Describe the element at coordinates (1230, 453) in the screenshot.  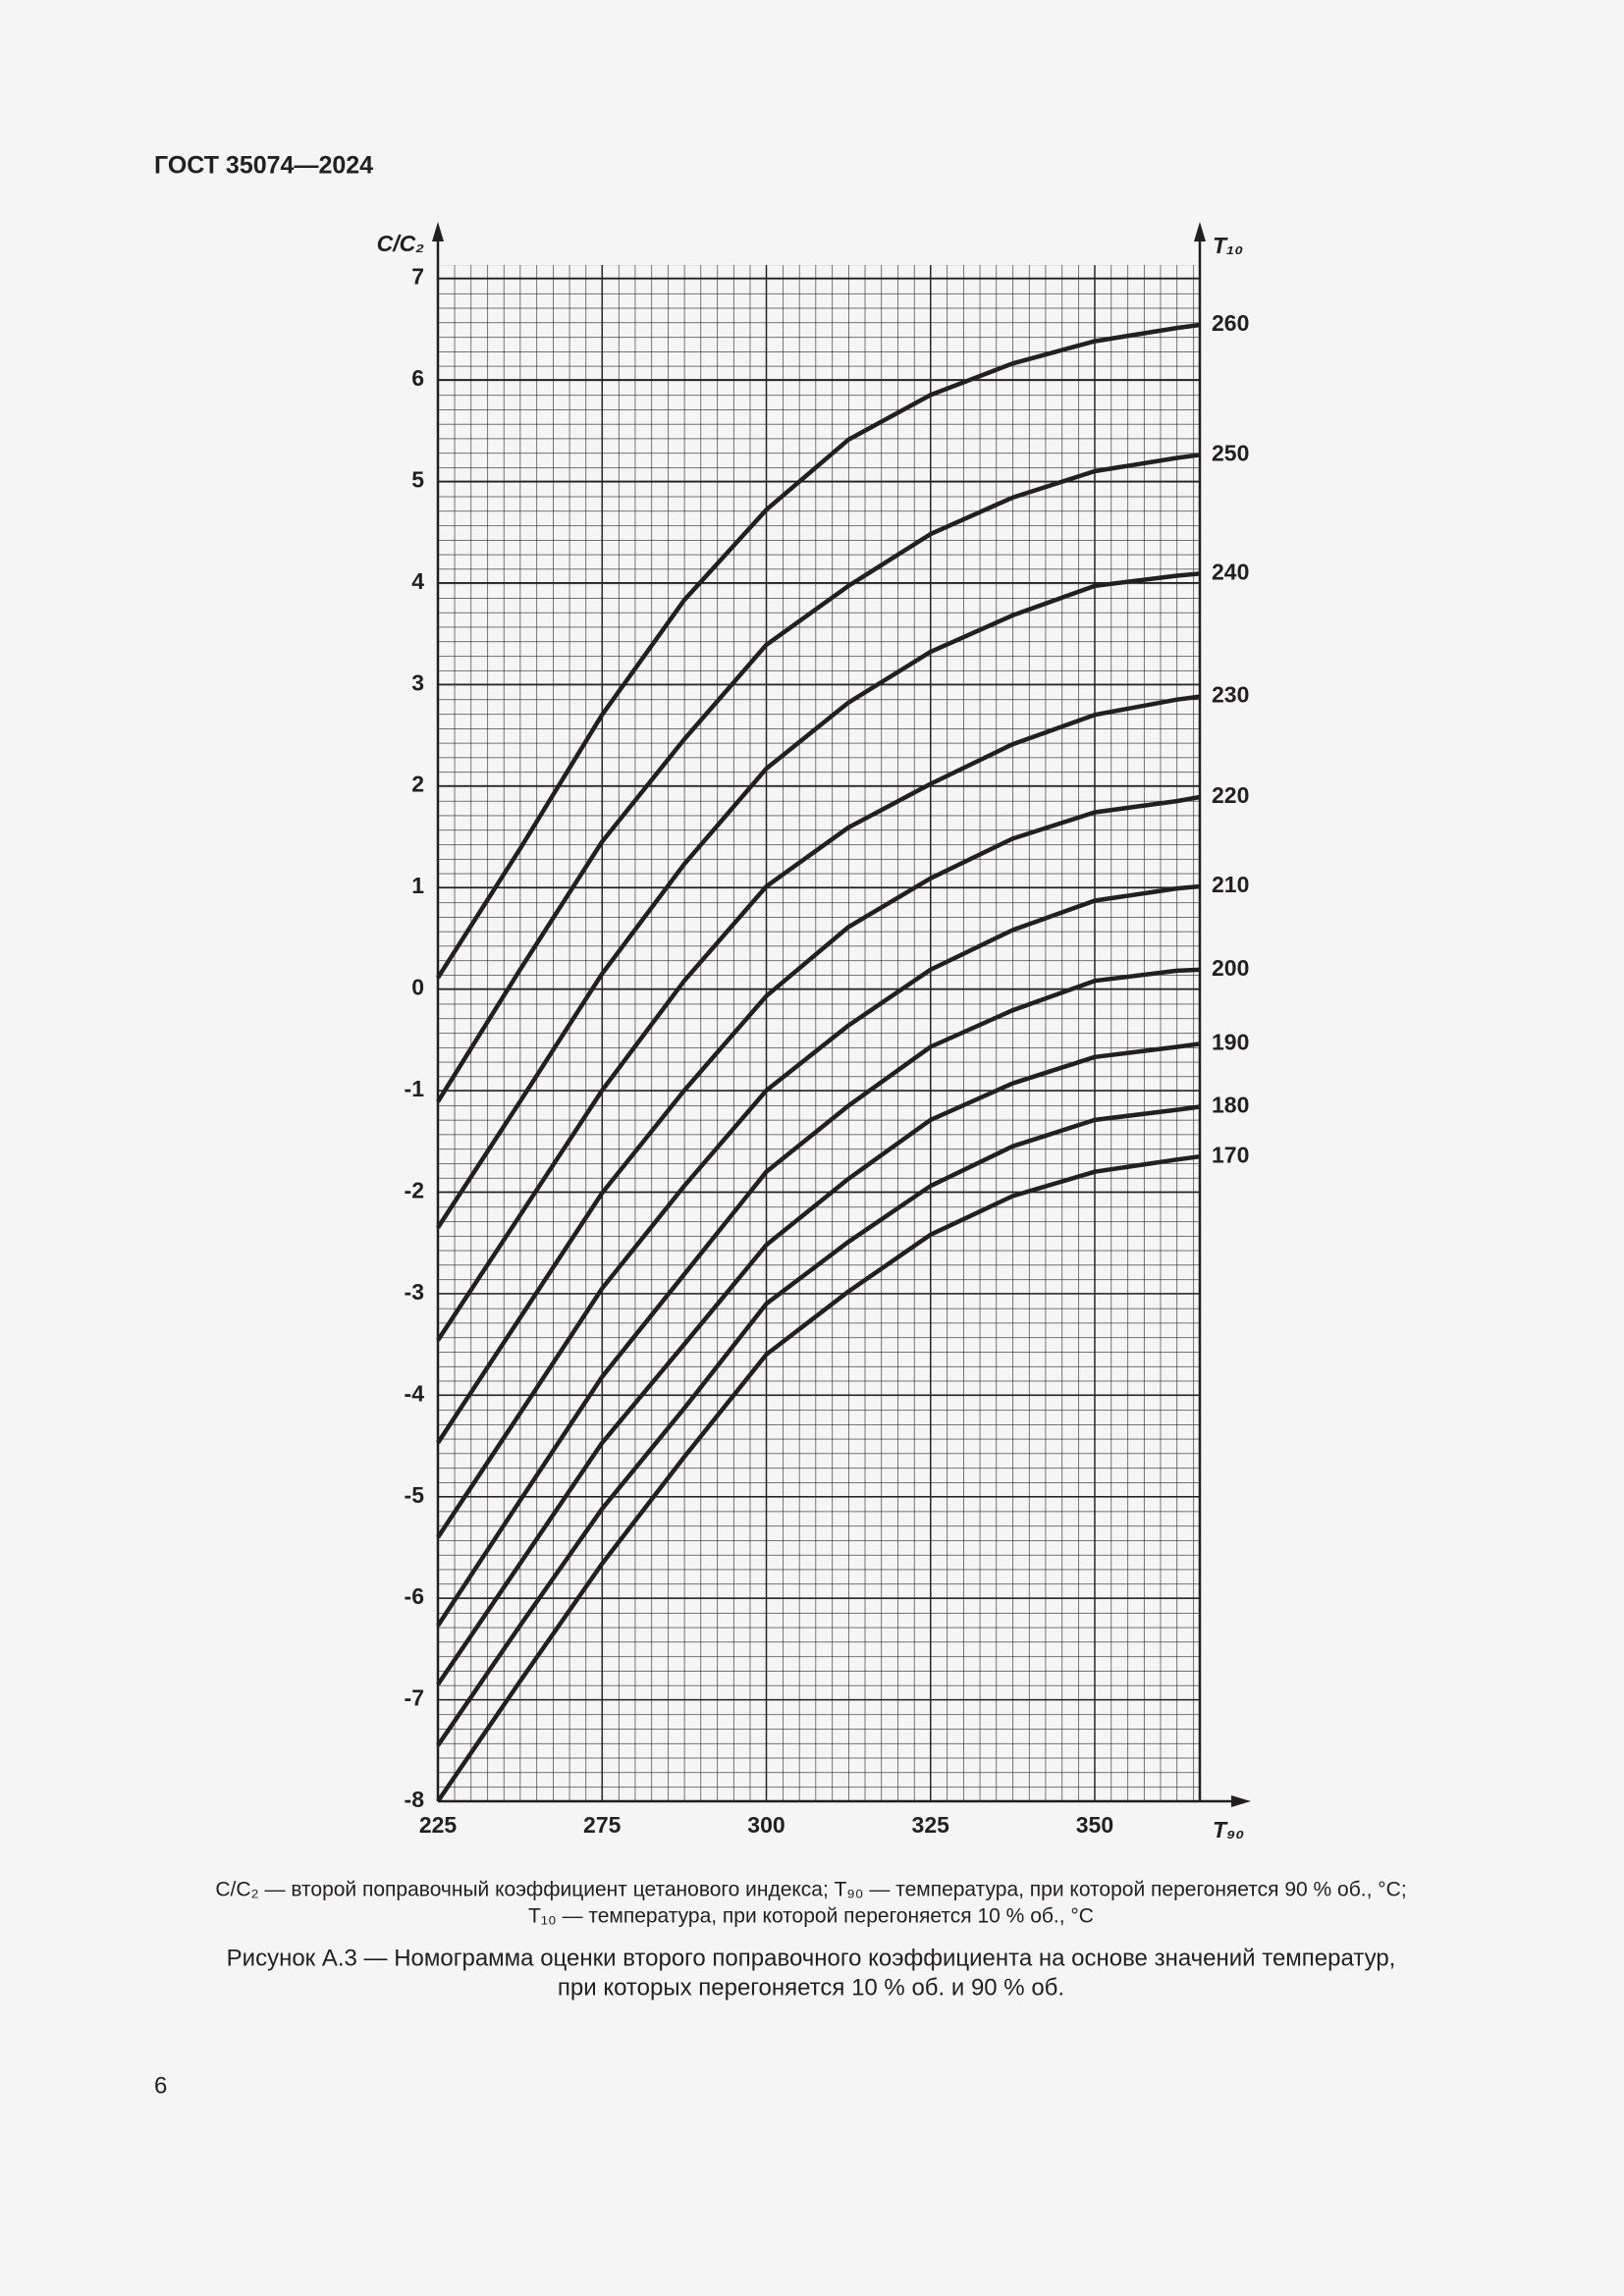
I see `curve-label: 250` at that location.